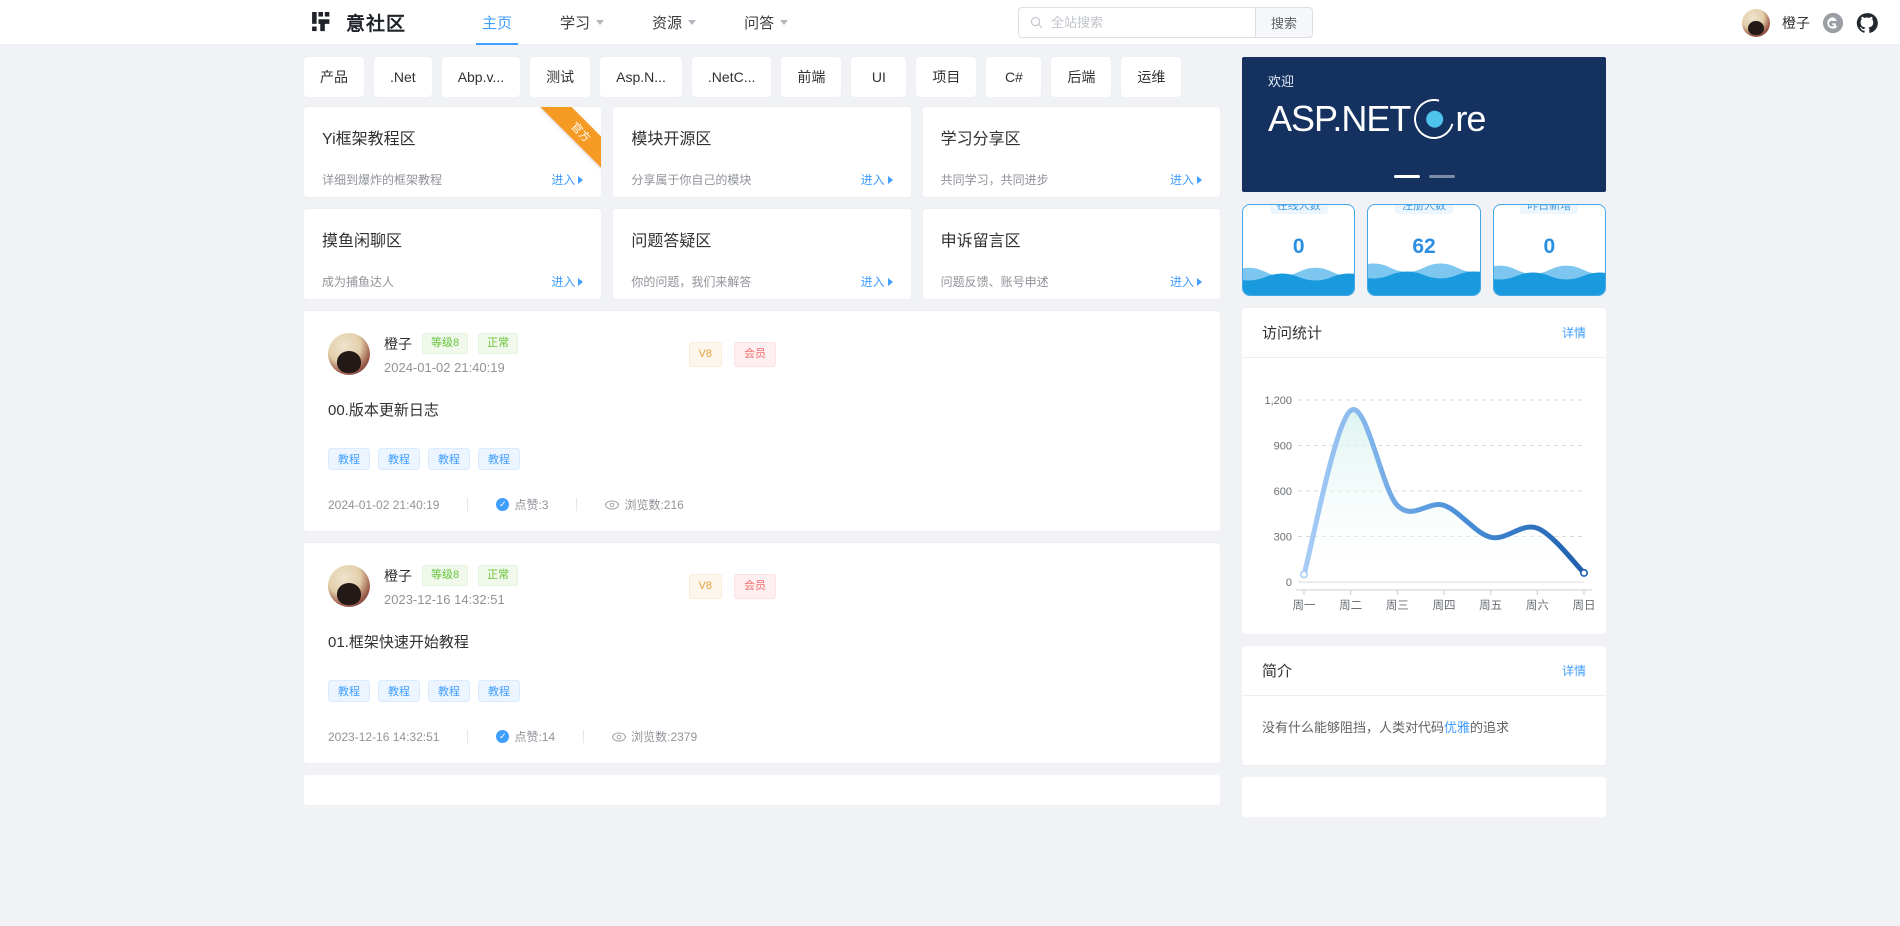 Image resolution: width=1900 pixels, height=926 pixels. I want to click on banner-dot-nav, so click(1424, 176).